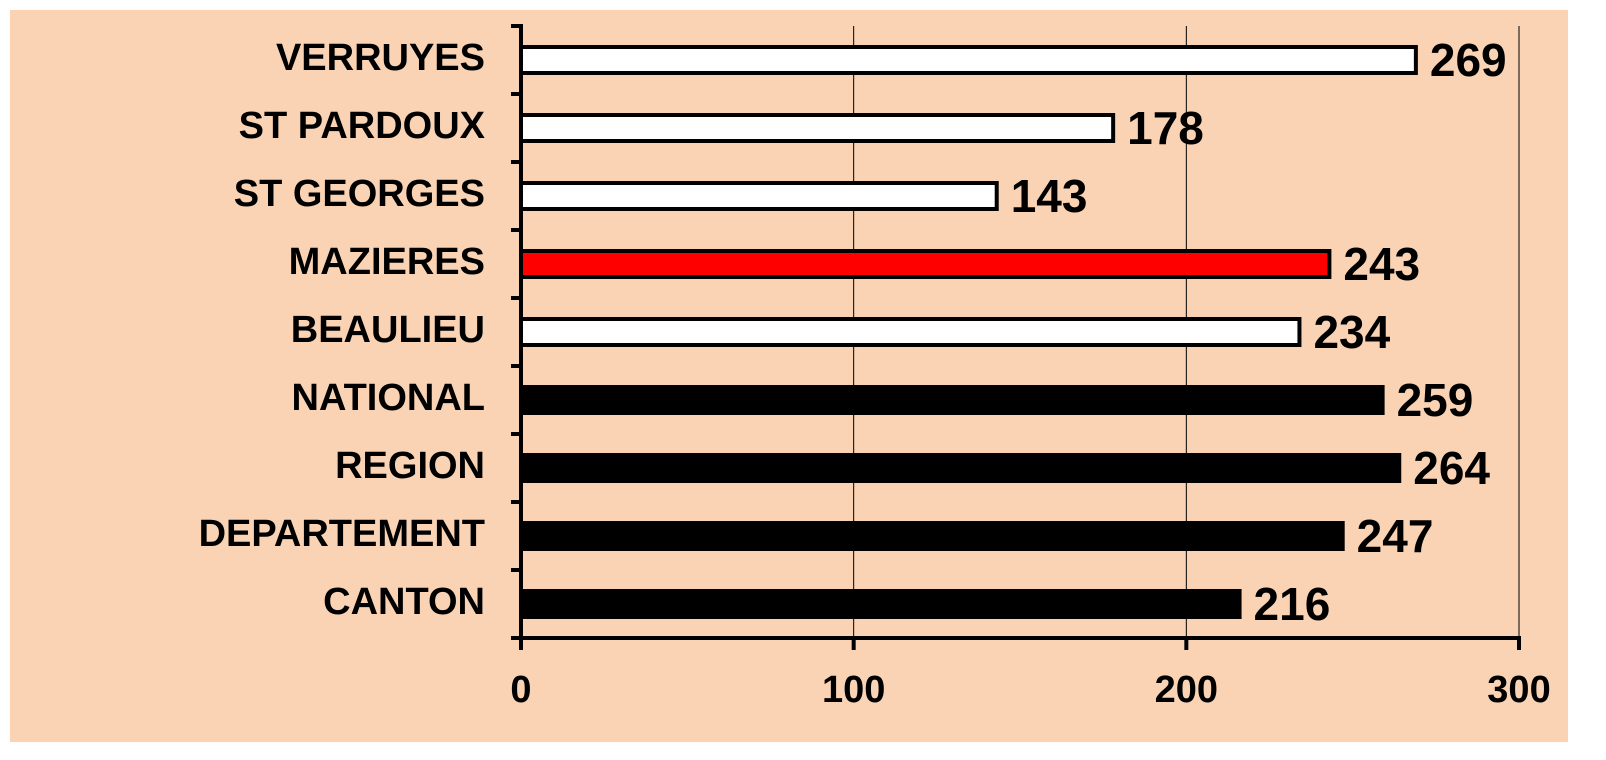  What do you see at coordinates (388, 330) in the screenshot?
I see `y-tick-label: BEAULIEU` at bounding box center [388, 330].